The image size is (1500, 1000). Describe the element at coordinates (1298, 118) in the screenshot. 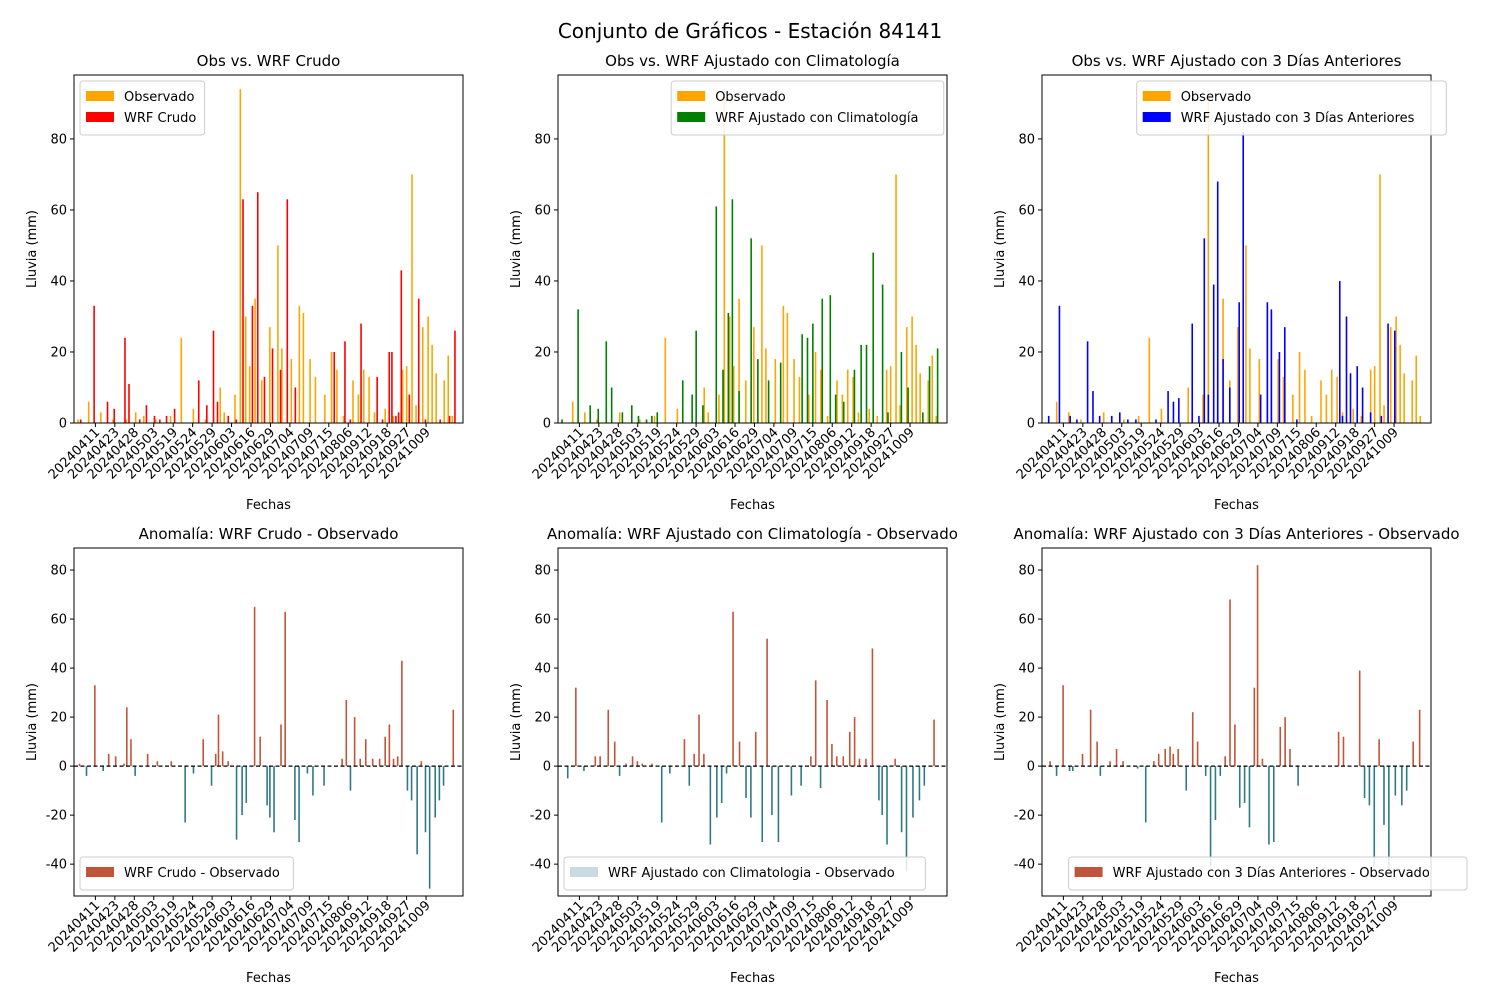

I see `legend-label: WRF Ajustado con 3 Días Anteriores` at that location.